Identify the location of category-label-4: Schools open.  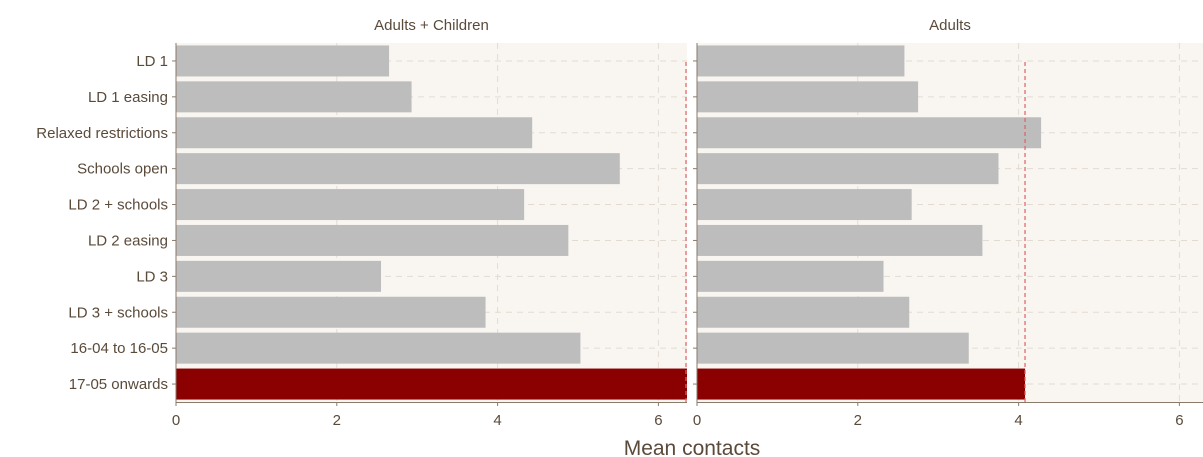
(122, 169).